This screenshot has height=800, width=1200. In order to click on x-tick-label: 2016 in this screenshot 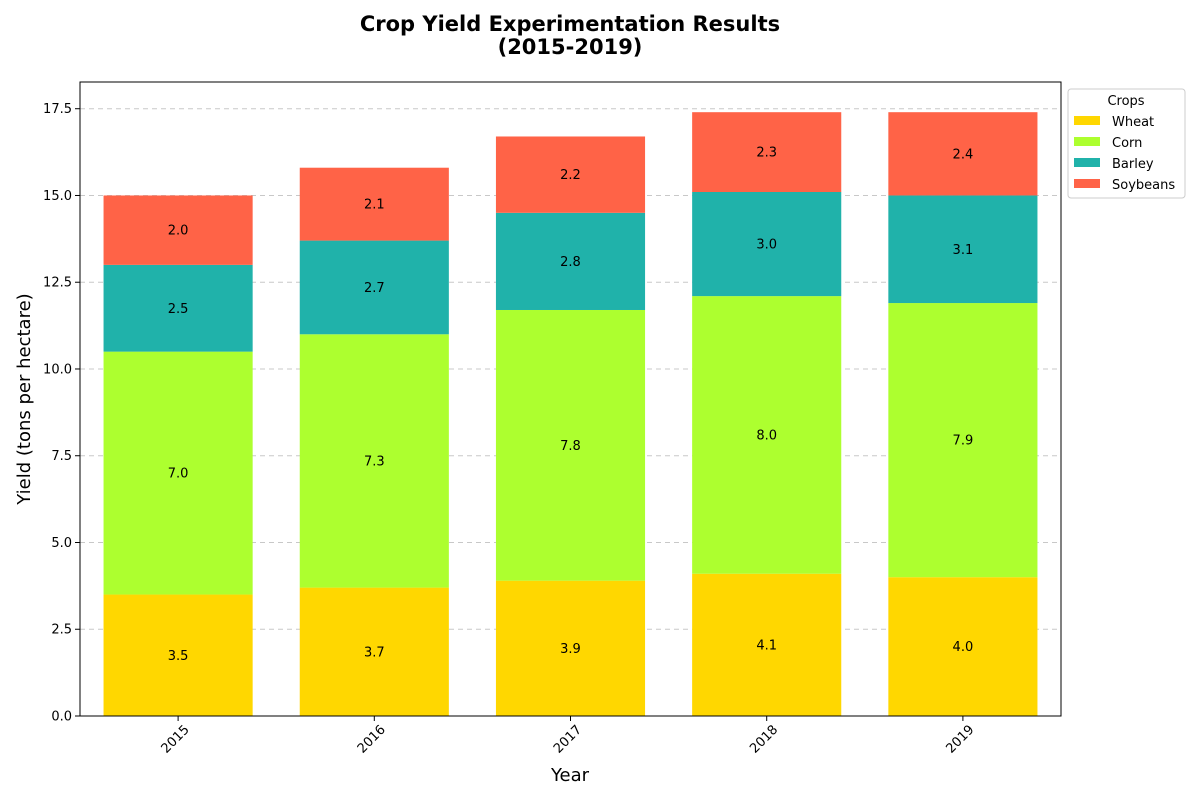, I will do `click(372, 740)`.